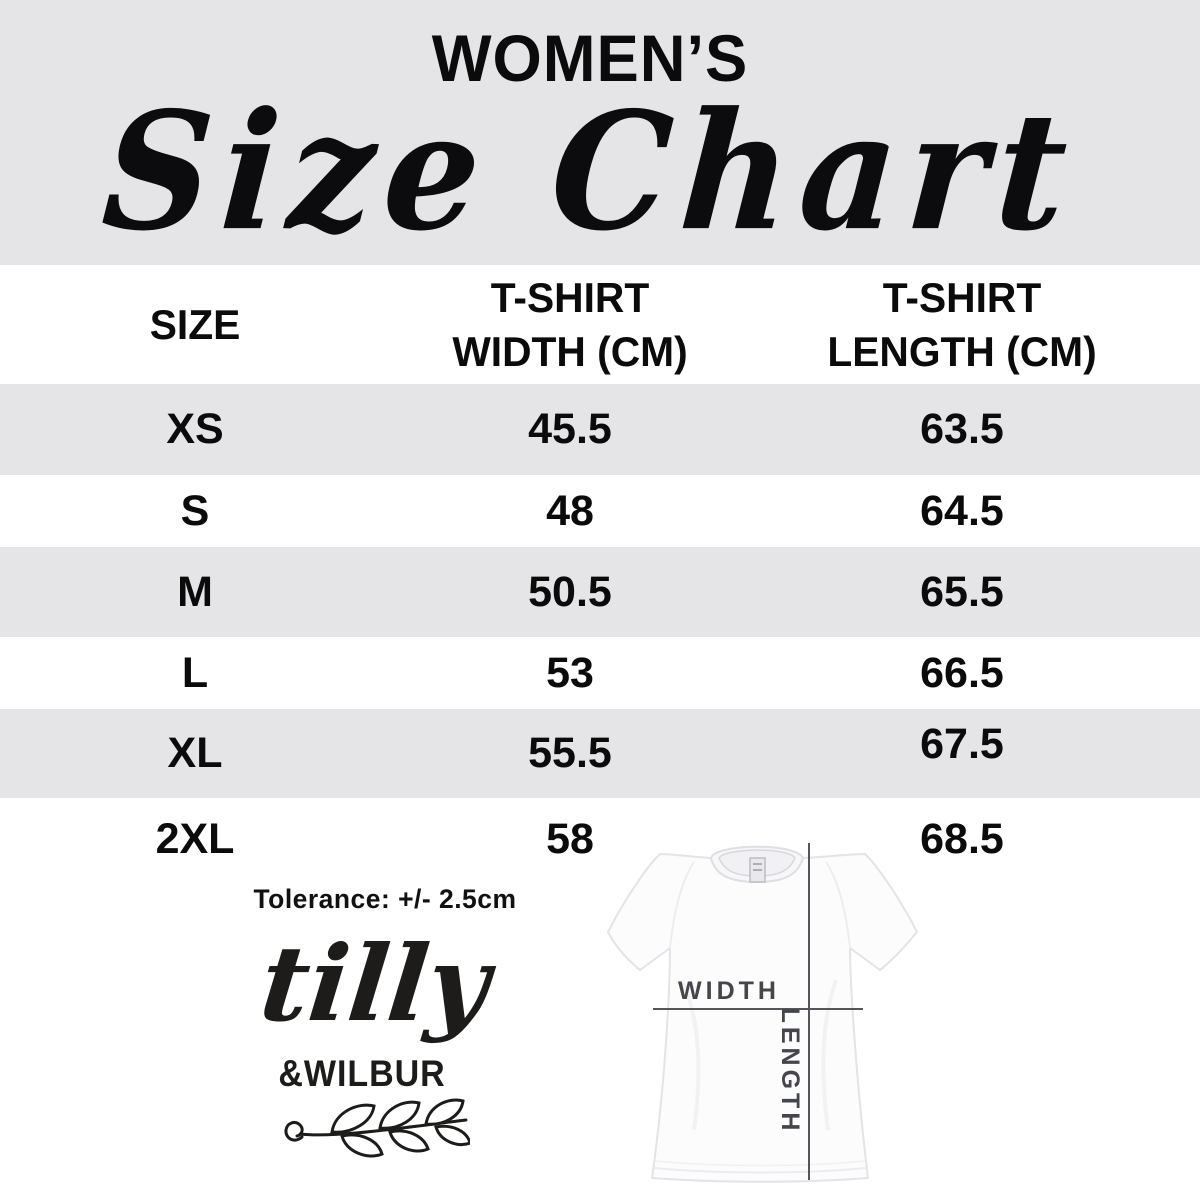 Image resolution: width=1200 pixels, height=1200 pixels. What do you see at coordinates (195, 324) in the screenshot?
I see `column-header-size: SIZE` at bounding box center [195, 324].